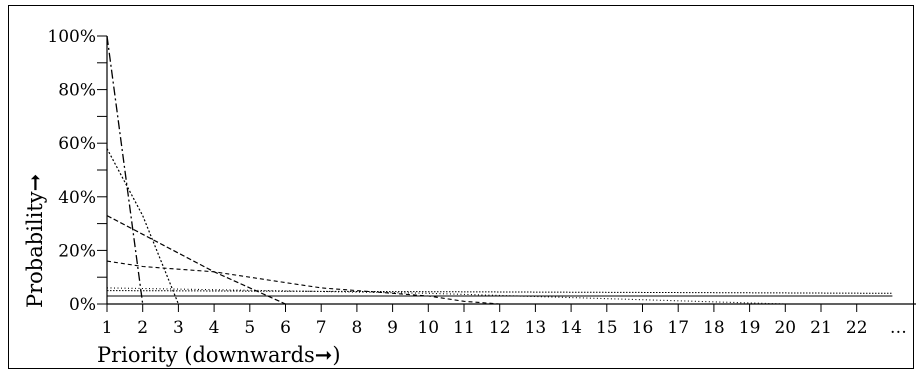 This screenshot has width=916, height=374. I want to click on x-tick-label: 15, so click(607, 328).